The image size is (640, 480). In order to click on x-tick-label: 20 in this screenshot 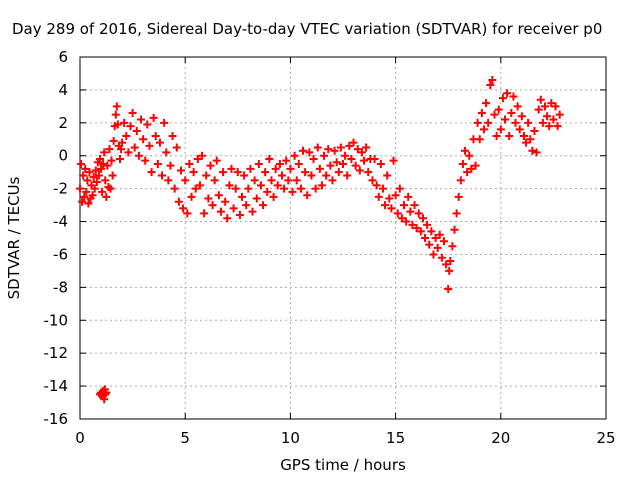, I will do `click(500, 438)`.